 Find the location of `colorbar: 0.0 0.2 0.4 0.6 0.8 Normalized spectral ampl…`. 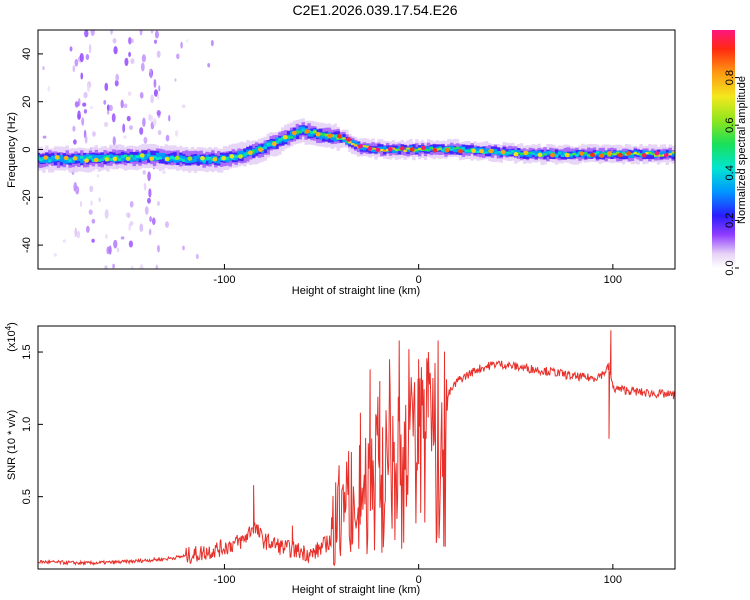

colorbar: 0.0 0.2 0.4 0.6 0.8 Normalized spectral ampl… is located at coordinates (730, 153).